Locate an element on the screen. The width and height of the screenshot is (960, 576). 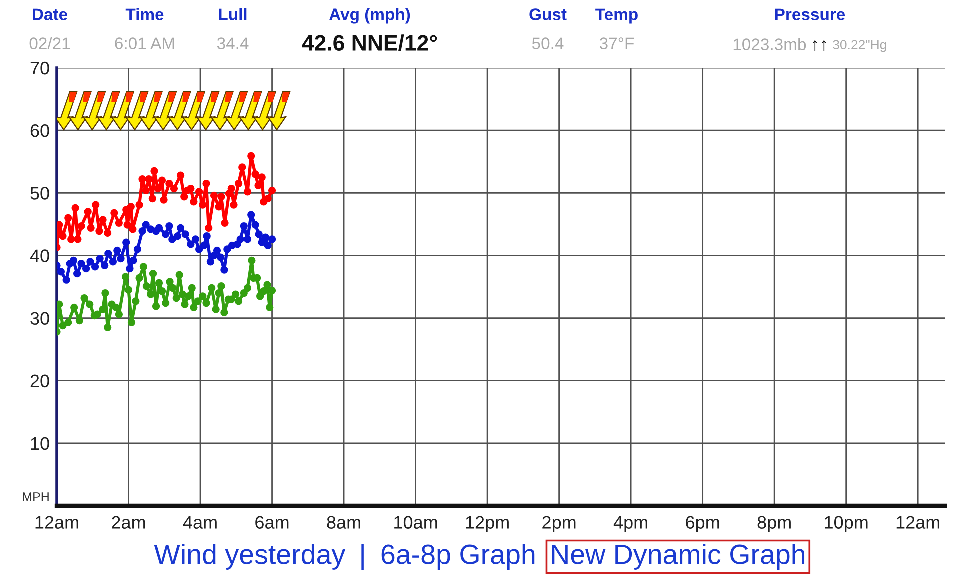
x-tick-label: 4am is located at coordinates (200, 522).